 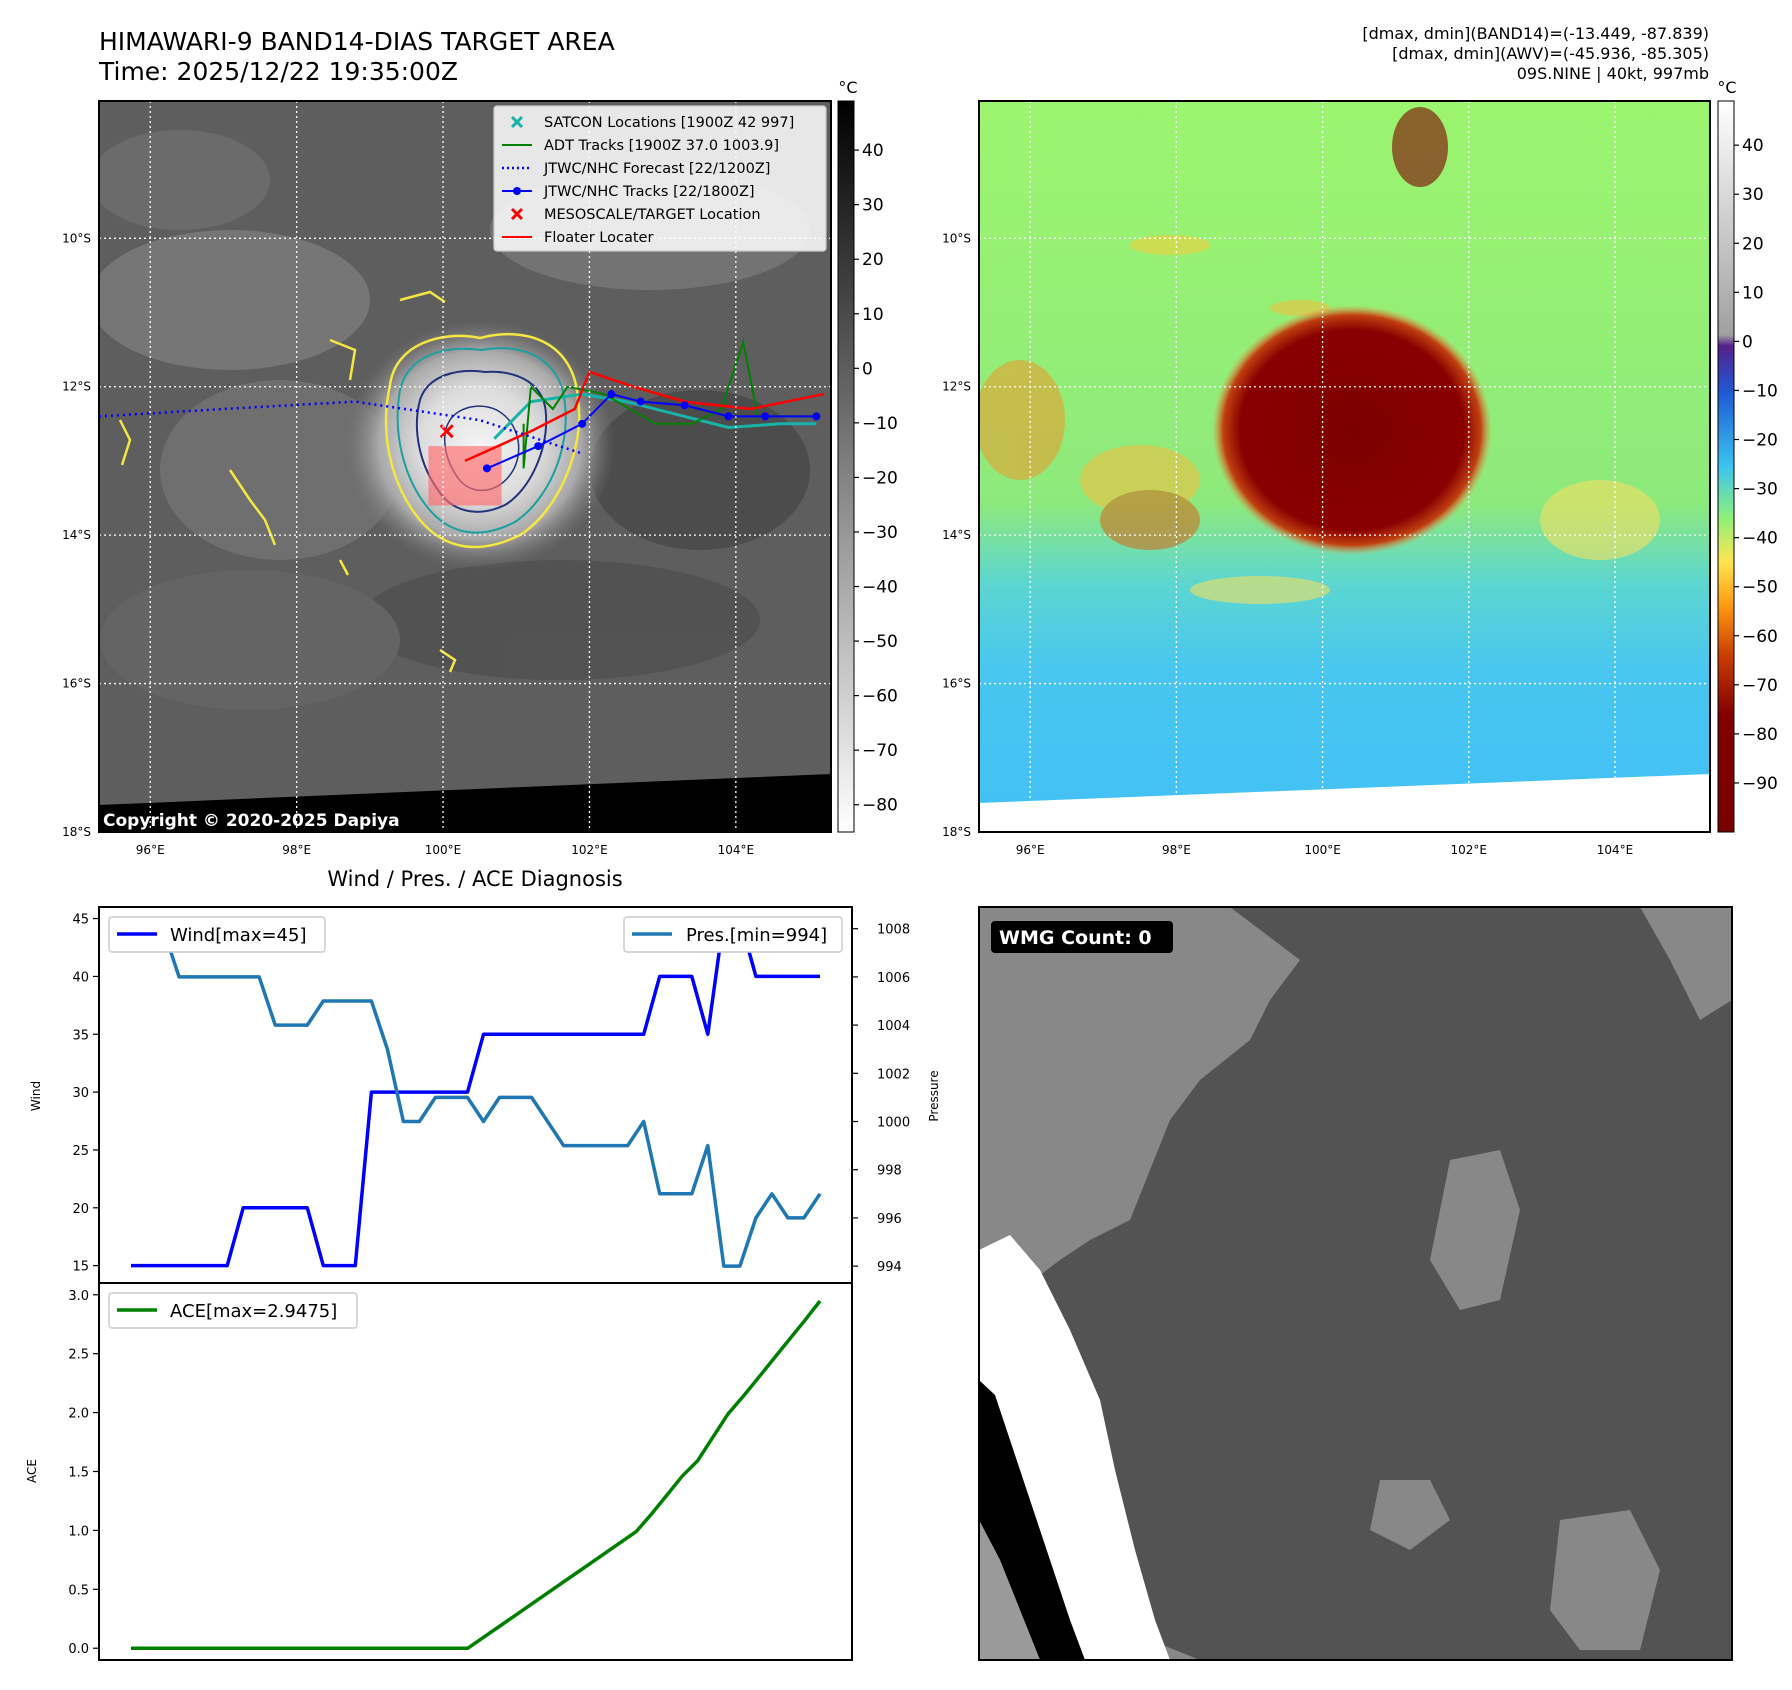 I want to click on awv-y-tick-label: 10°S, so click(x=956, y=238).